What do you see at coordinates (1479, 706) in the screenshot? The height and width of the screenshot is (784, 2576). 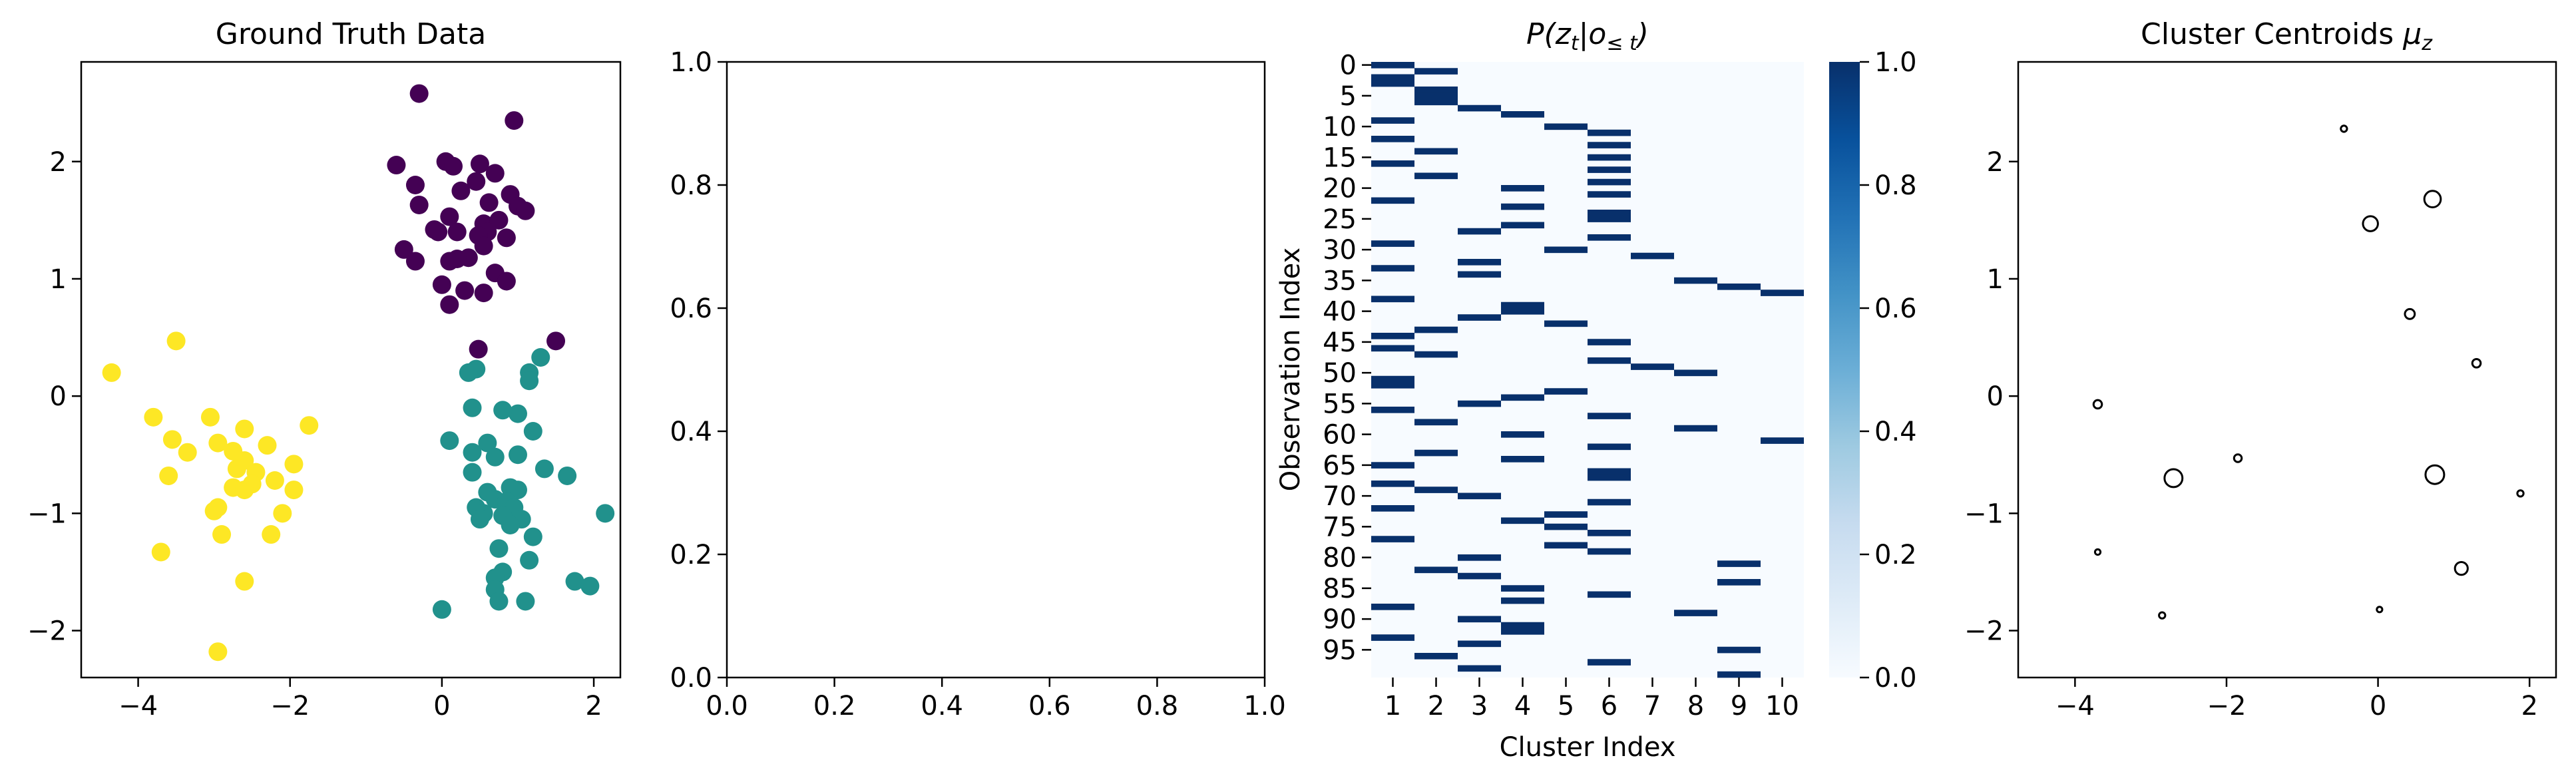 I see `heatmap-xtick-label: 3` at bounding box center [1479, 706].